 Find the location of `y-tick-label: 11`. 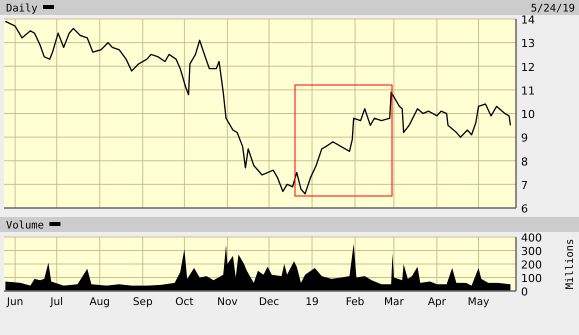

y-tick-label: 11 is located at coordinates (528, 91).